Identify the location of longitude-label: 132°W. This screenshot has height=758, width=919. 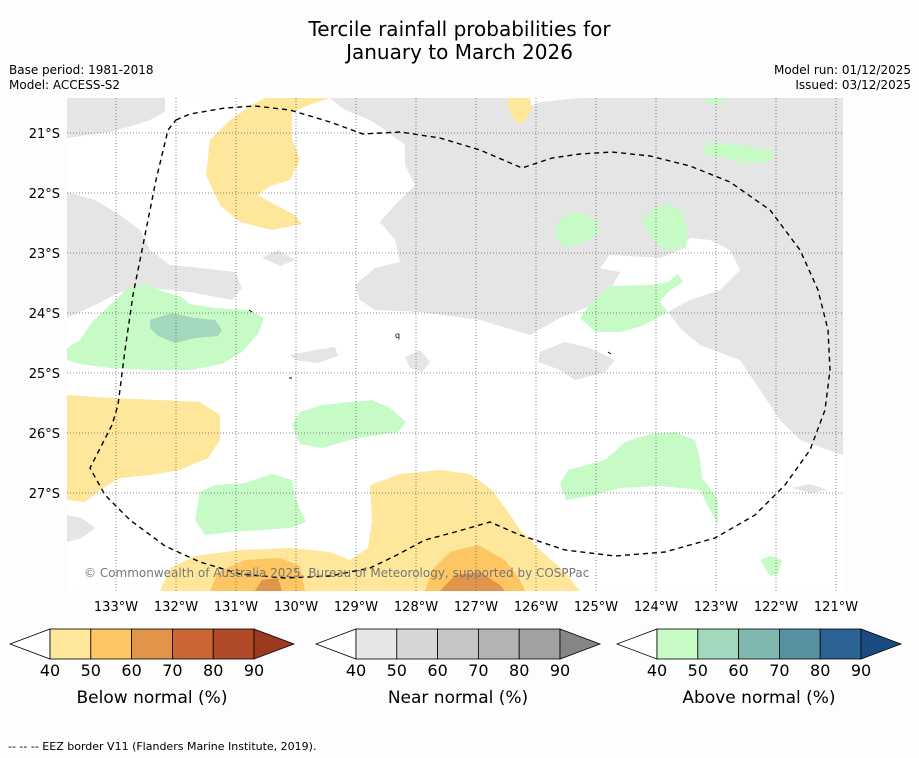
(176, 607).